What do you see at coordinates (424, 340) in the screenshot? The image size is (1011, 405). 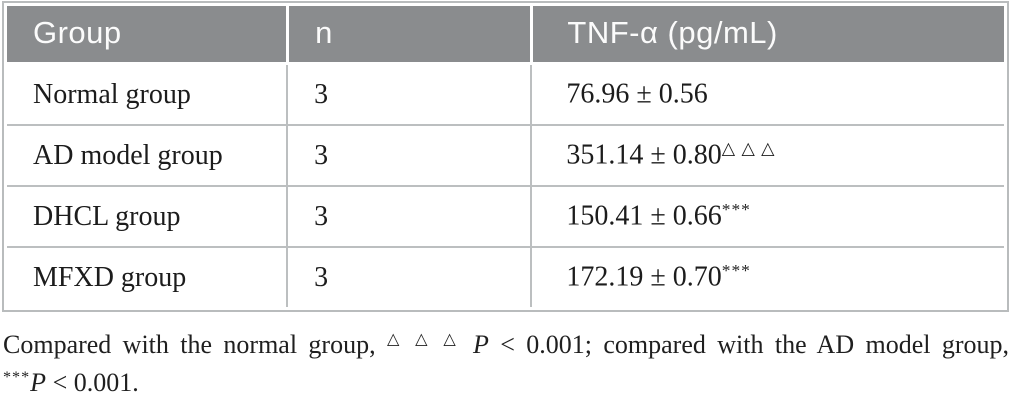 I see `triangle-significance-symbols: △ △ △` at bounding box center [424, 340].